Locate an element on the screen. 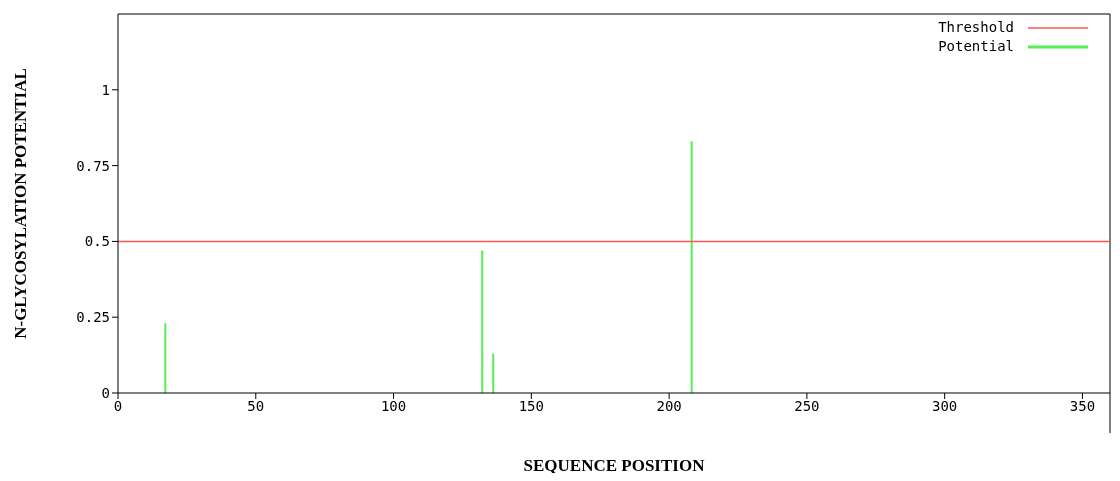  x-tick-label: 200 is located at coordinates (669, 405).